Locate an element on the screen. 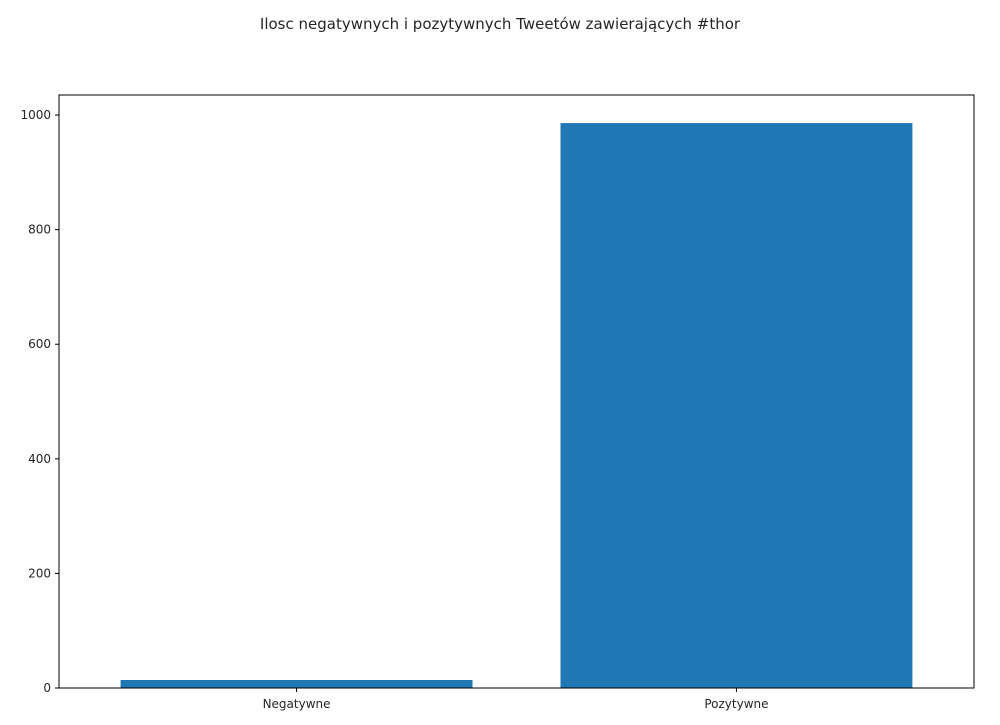 This screenshot has height=725, width=1000. y-axis: 0 200 400 600 800 1000 is located at coordinates (39, 401).